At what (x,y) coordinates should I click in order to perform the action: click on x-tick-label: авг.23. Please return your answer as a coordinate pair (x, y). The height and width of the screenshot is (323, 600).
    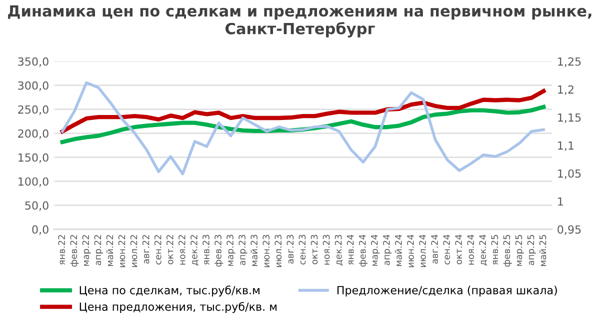
    Looking at the image, I should click on (290, 249).